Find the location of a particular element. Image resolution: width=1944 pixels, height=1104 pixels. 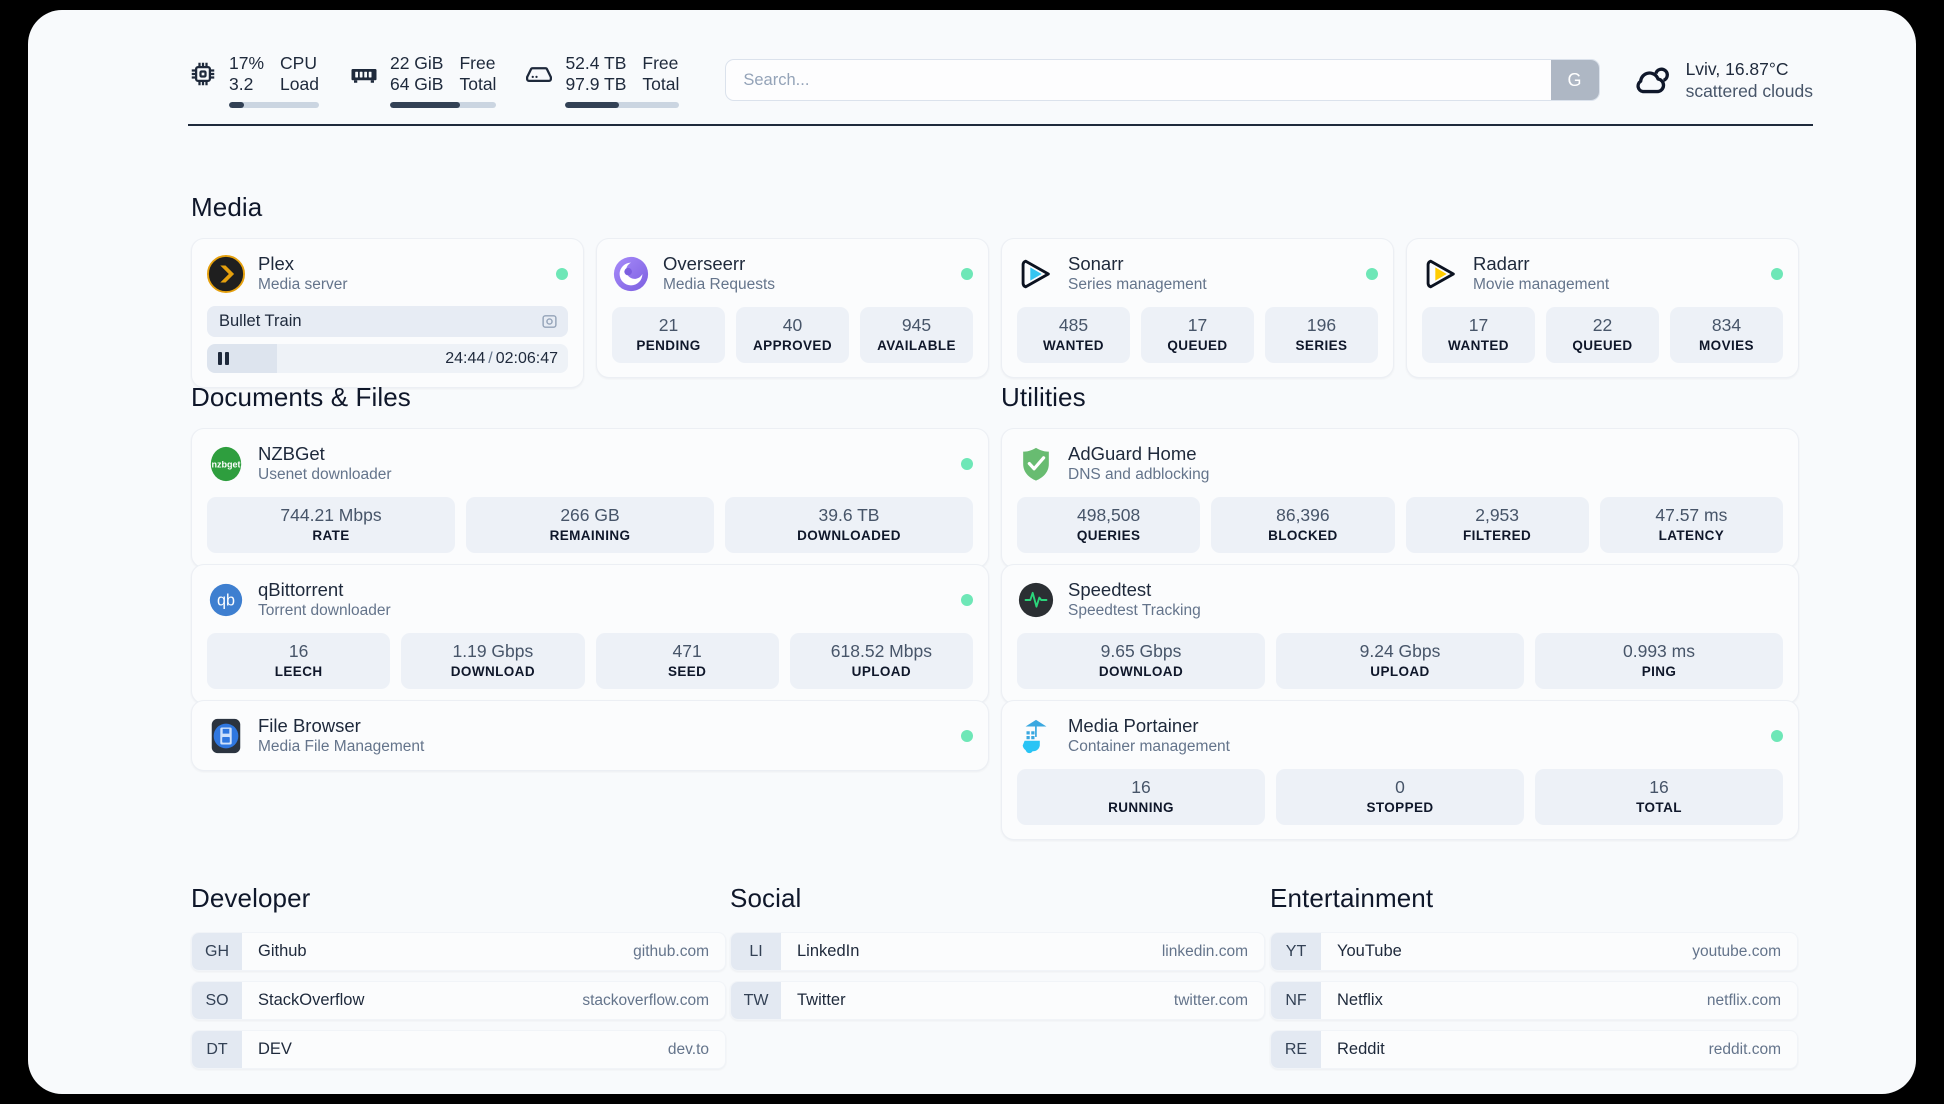

memory-total-value: 64 GiB is located at coordinates (416, 83).